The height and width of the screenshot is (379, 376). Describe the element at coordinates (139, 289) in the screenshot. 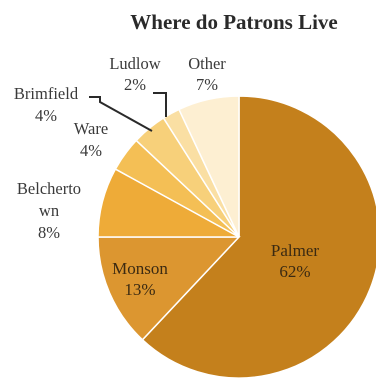

I see `slice-label-line: 13%` at that location.